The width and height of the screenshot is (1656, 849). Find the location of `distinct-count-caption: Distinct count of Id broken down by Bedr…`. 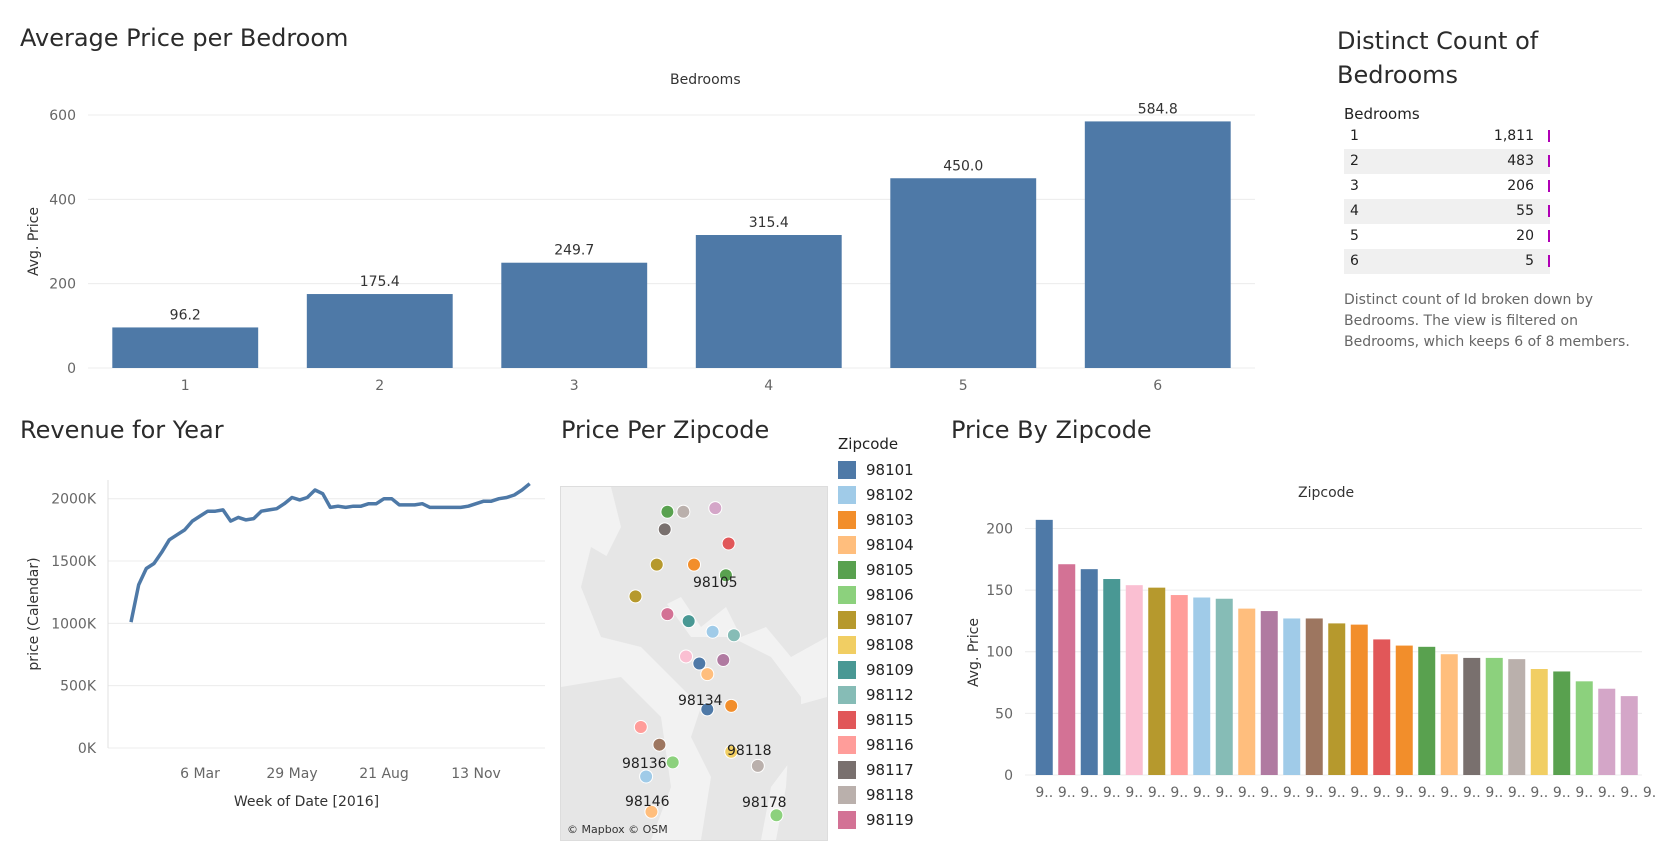

distinct-count-caption: Distinct count of Id broken down by Bedr… is located at coordinates (1487, 321).